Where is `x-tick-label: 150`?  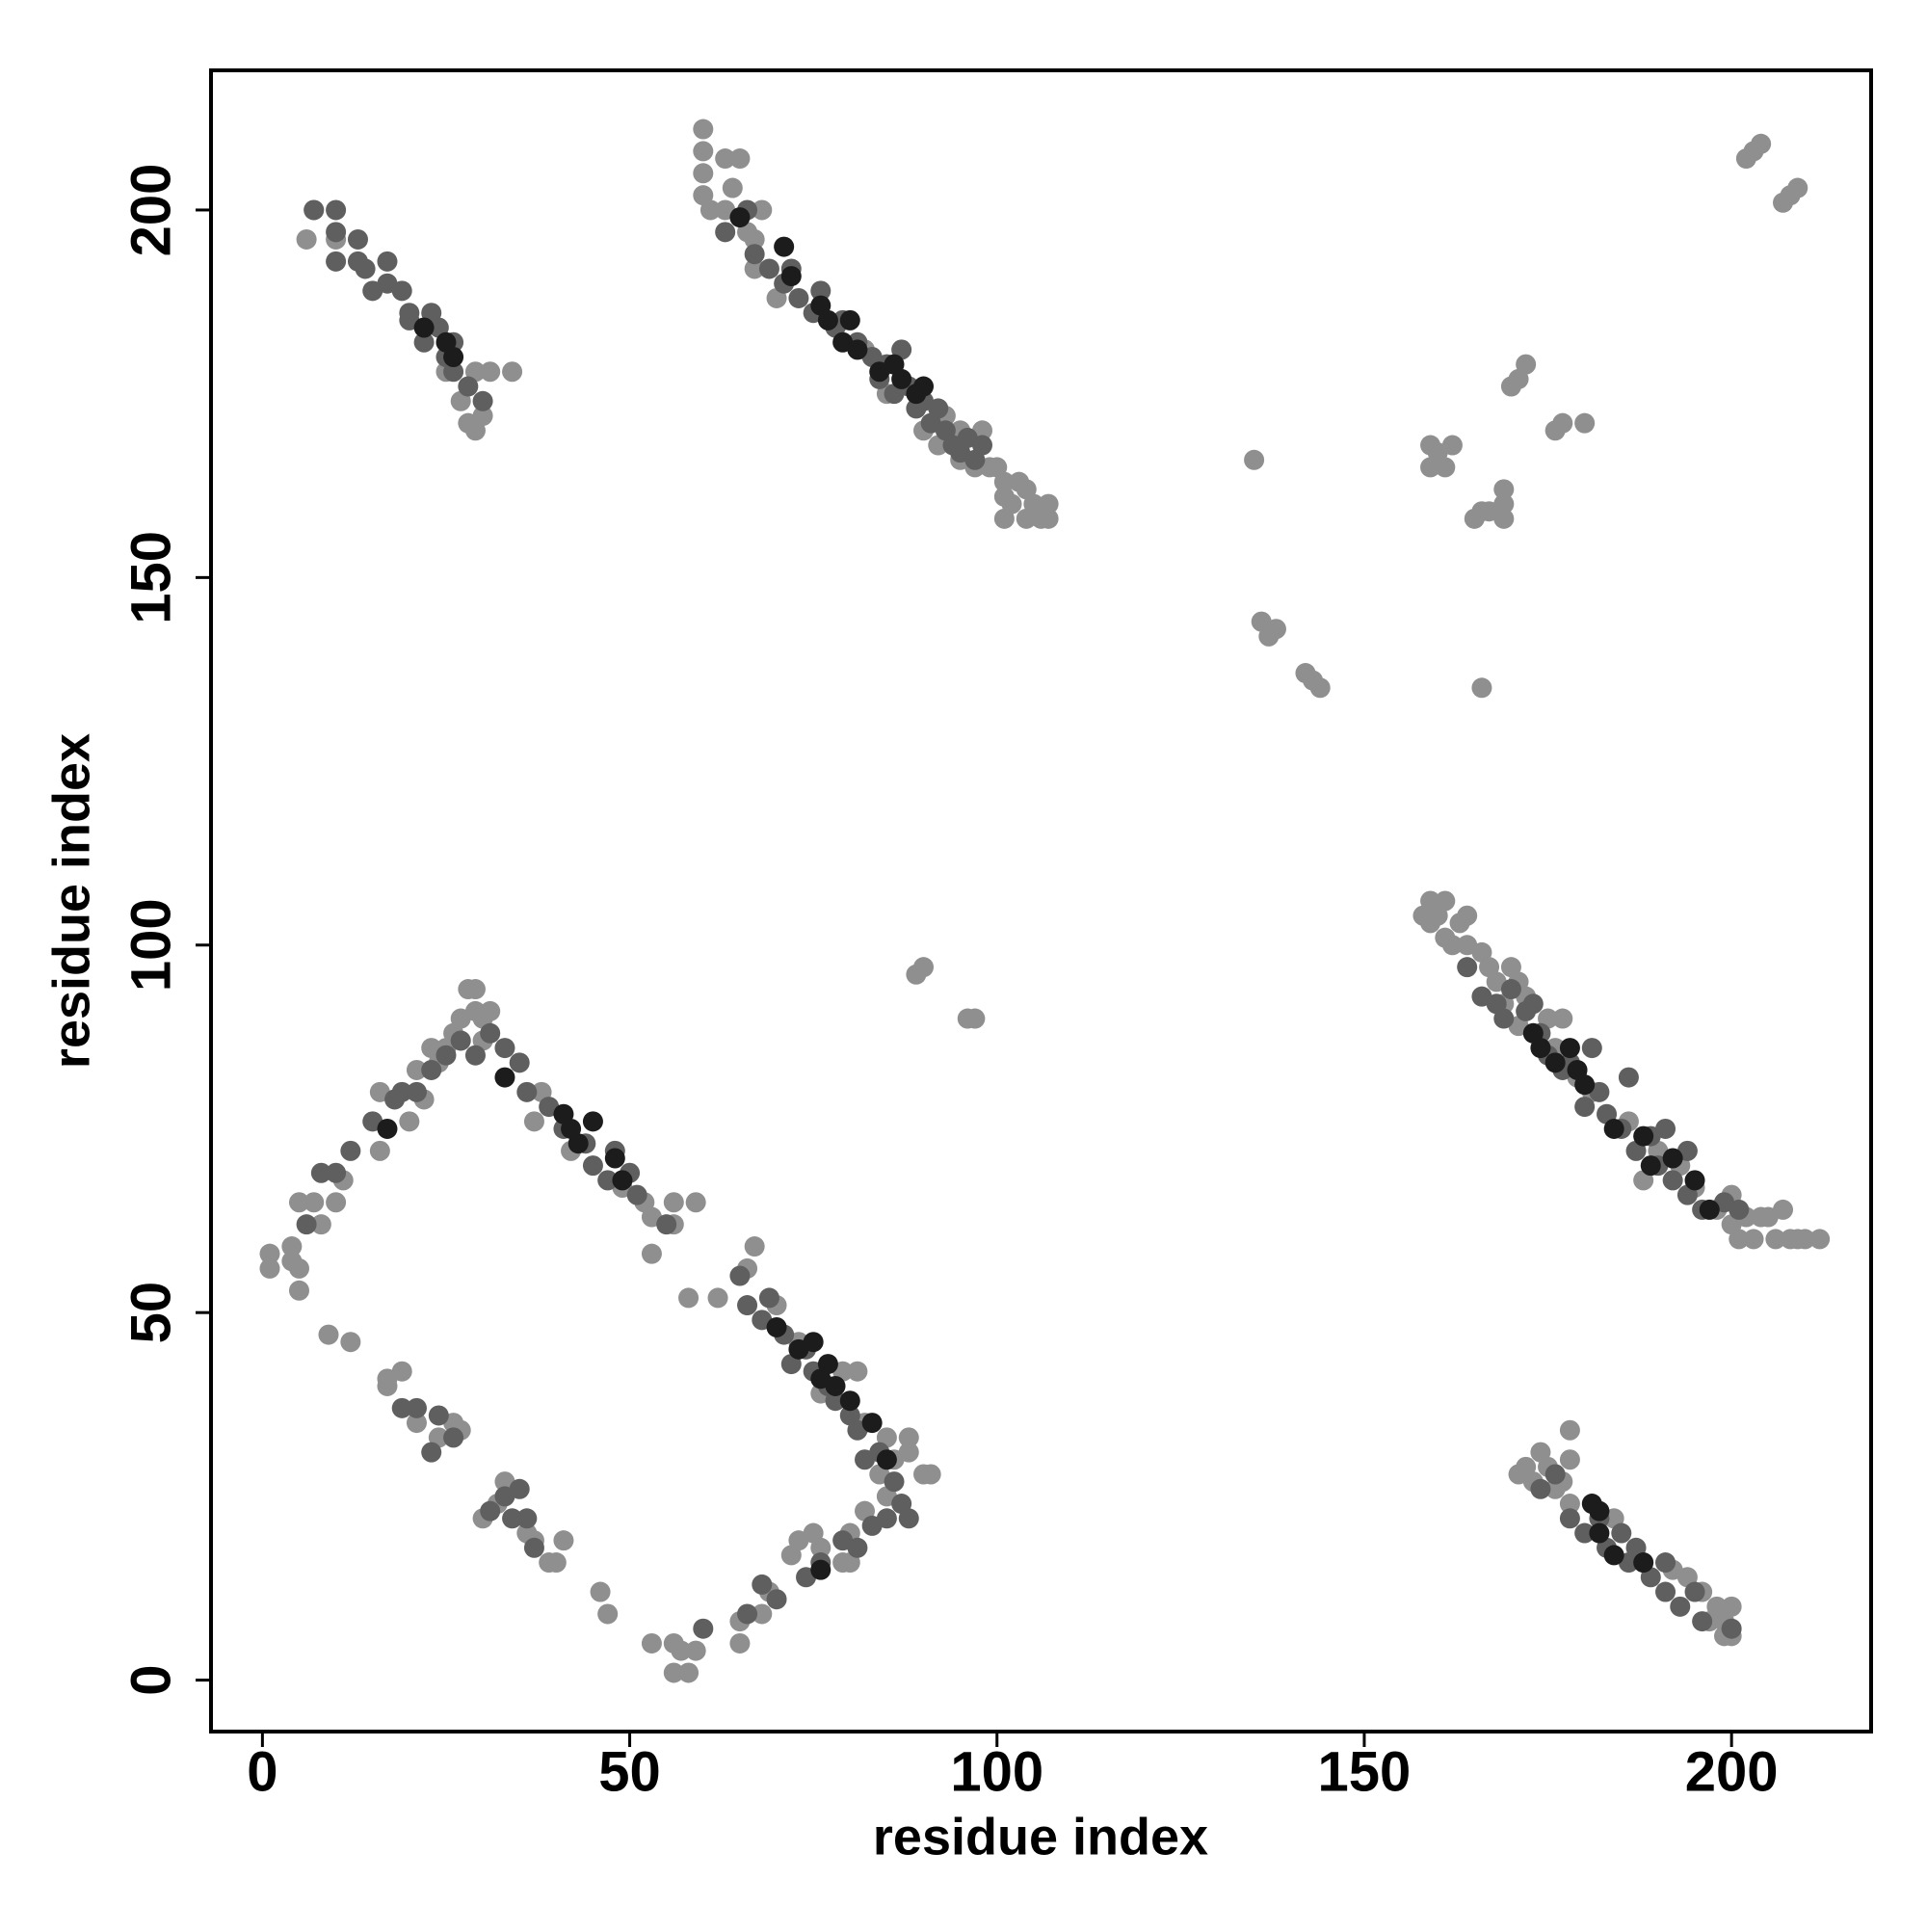 x-tick-label: 150 is located at coordinates (1365, 1771).